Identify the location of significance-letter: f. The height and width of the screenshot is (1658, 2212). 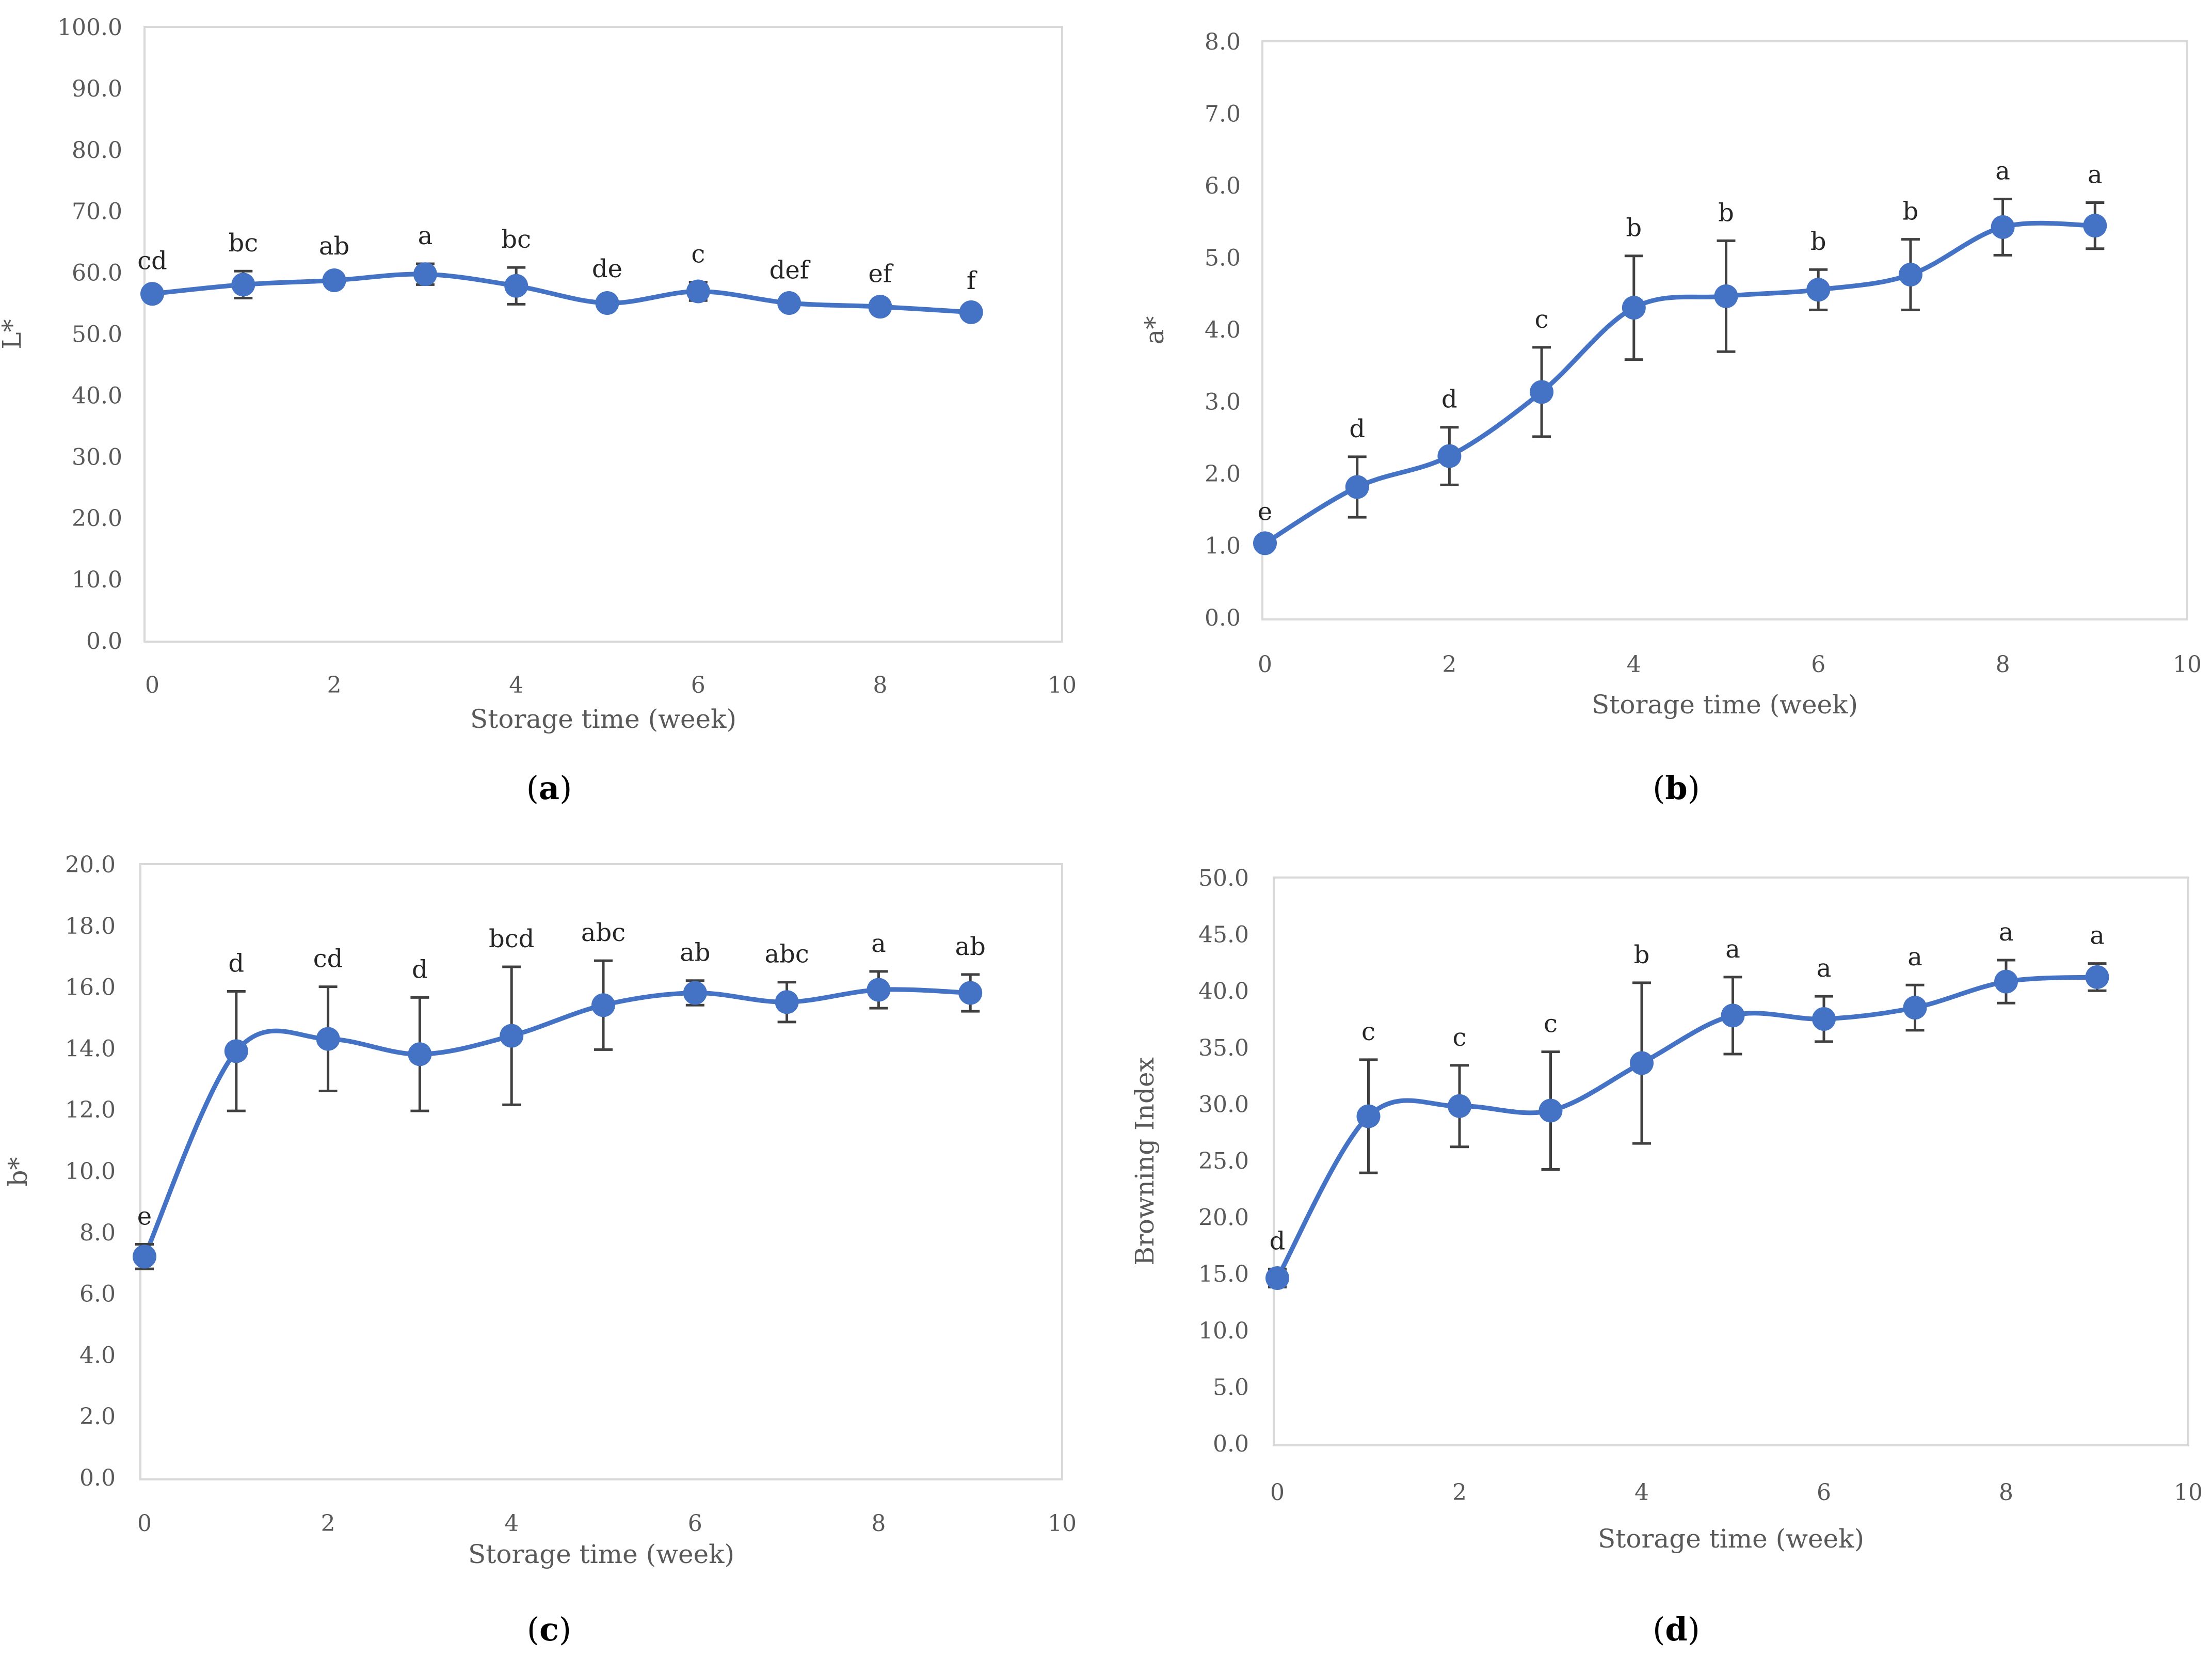
(972, 280).